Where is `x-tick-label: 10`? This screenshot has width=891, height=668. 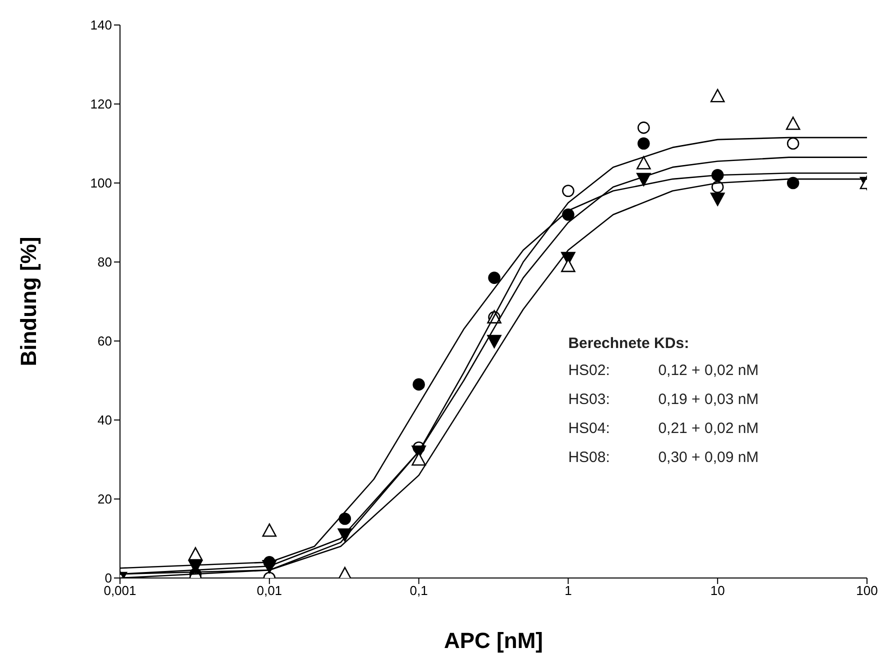 x-tick-label: 10 is located at coordinates (717, 590).